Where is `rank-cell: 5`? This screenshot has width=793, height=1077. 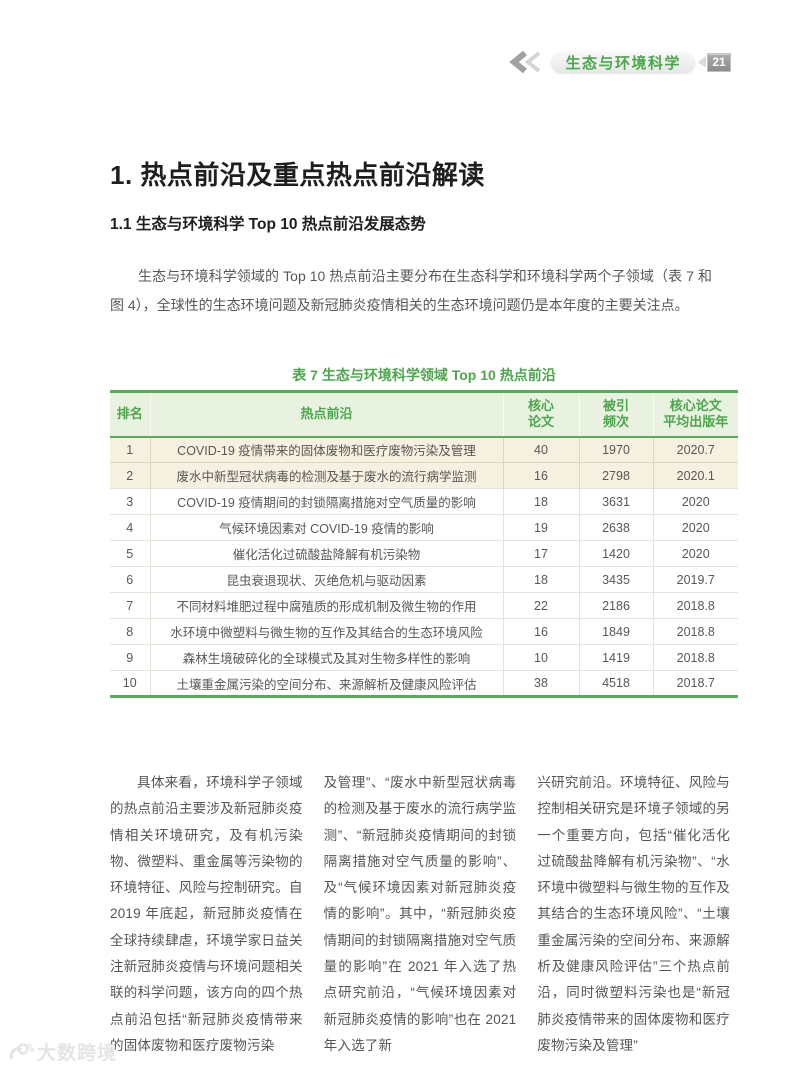
rank-cell: 5 is located at coordinates (130, 553).